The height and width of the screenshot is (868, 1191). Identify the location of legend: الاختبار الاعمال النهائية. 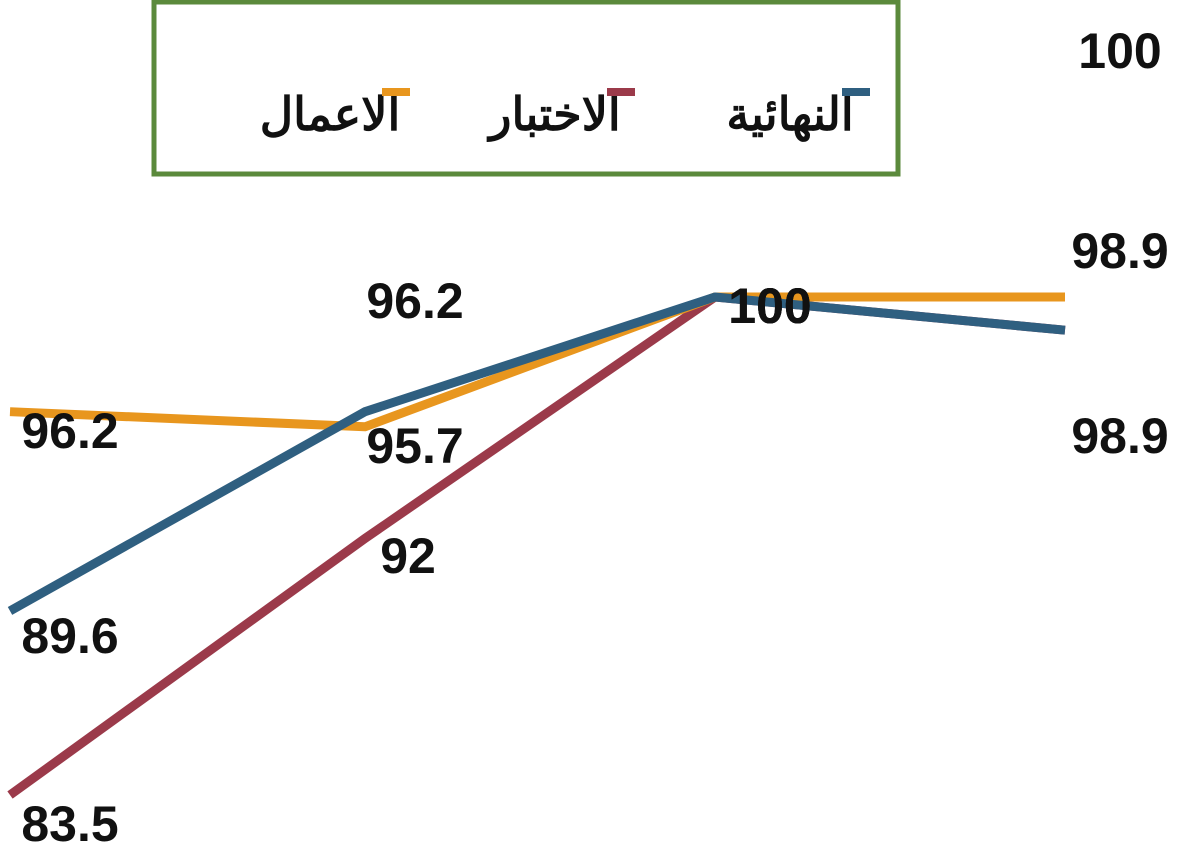
(565, 115).